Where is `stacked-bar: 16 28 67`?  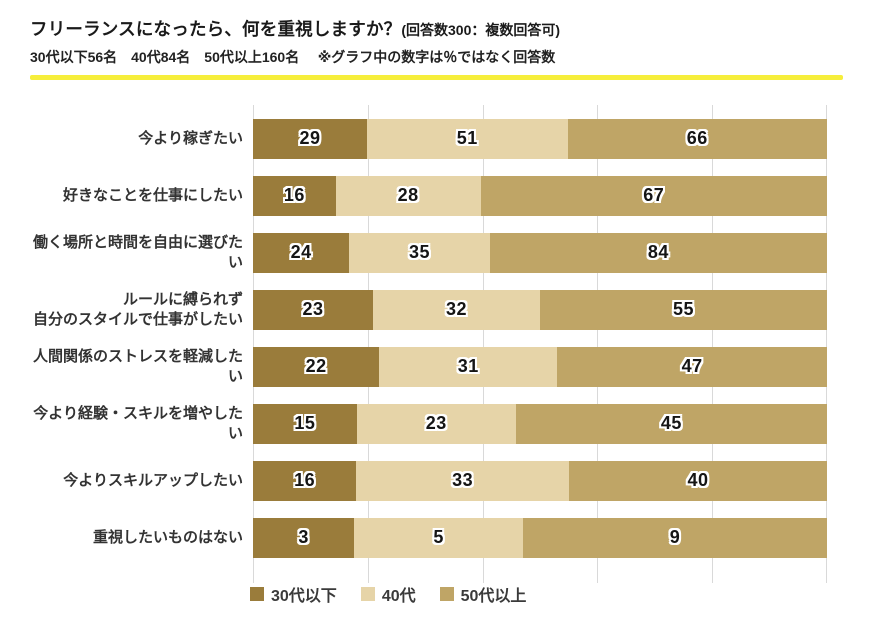
stacked-bar: 16 28 67 is located at coordinates (540, 195).